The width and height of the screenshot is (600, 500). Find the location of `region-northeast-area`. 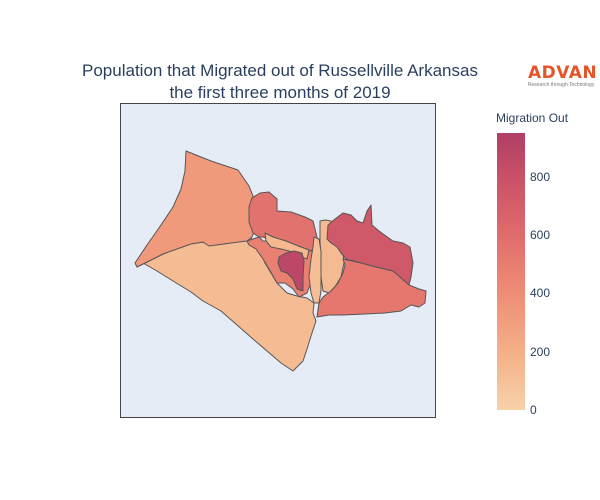

region-northeast-area is located at coordinates (370, 245).